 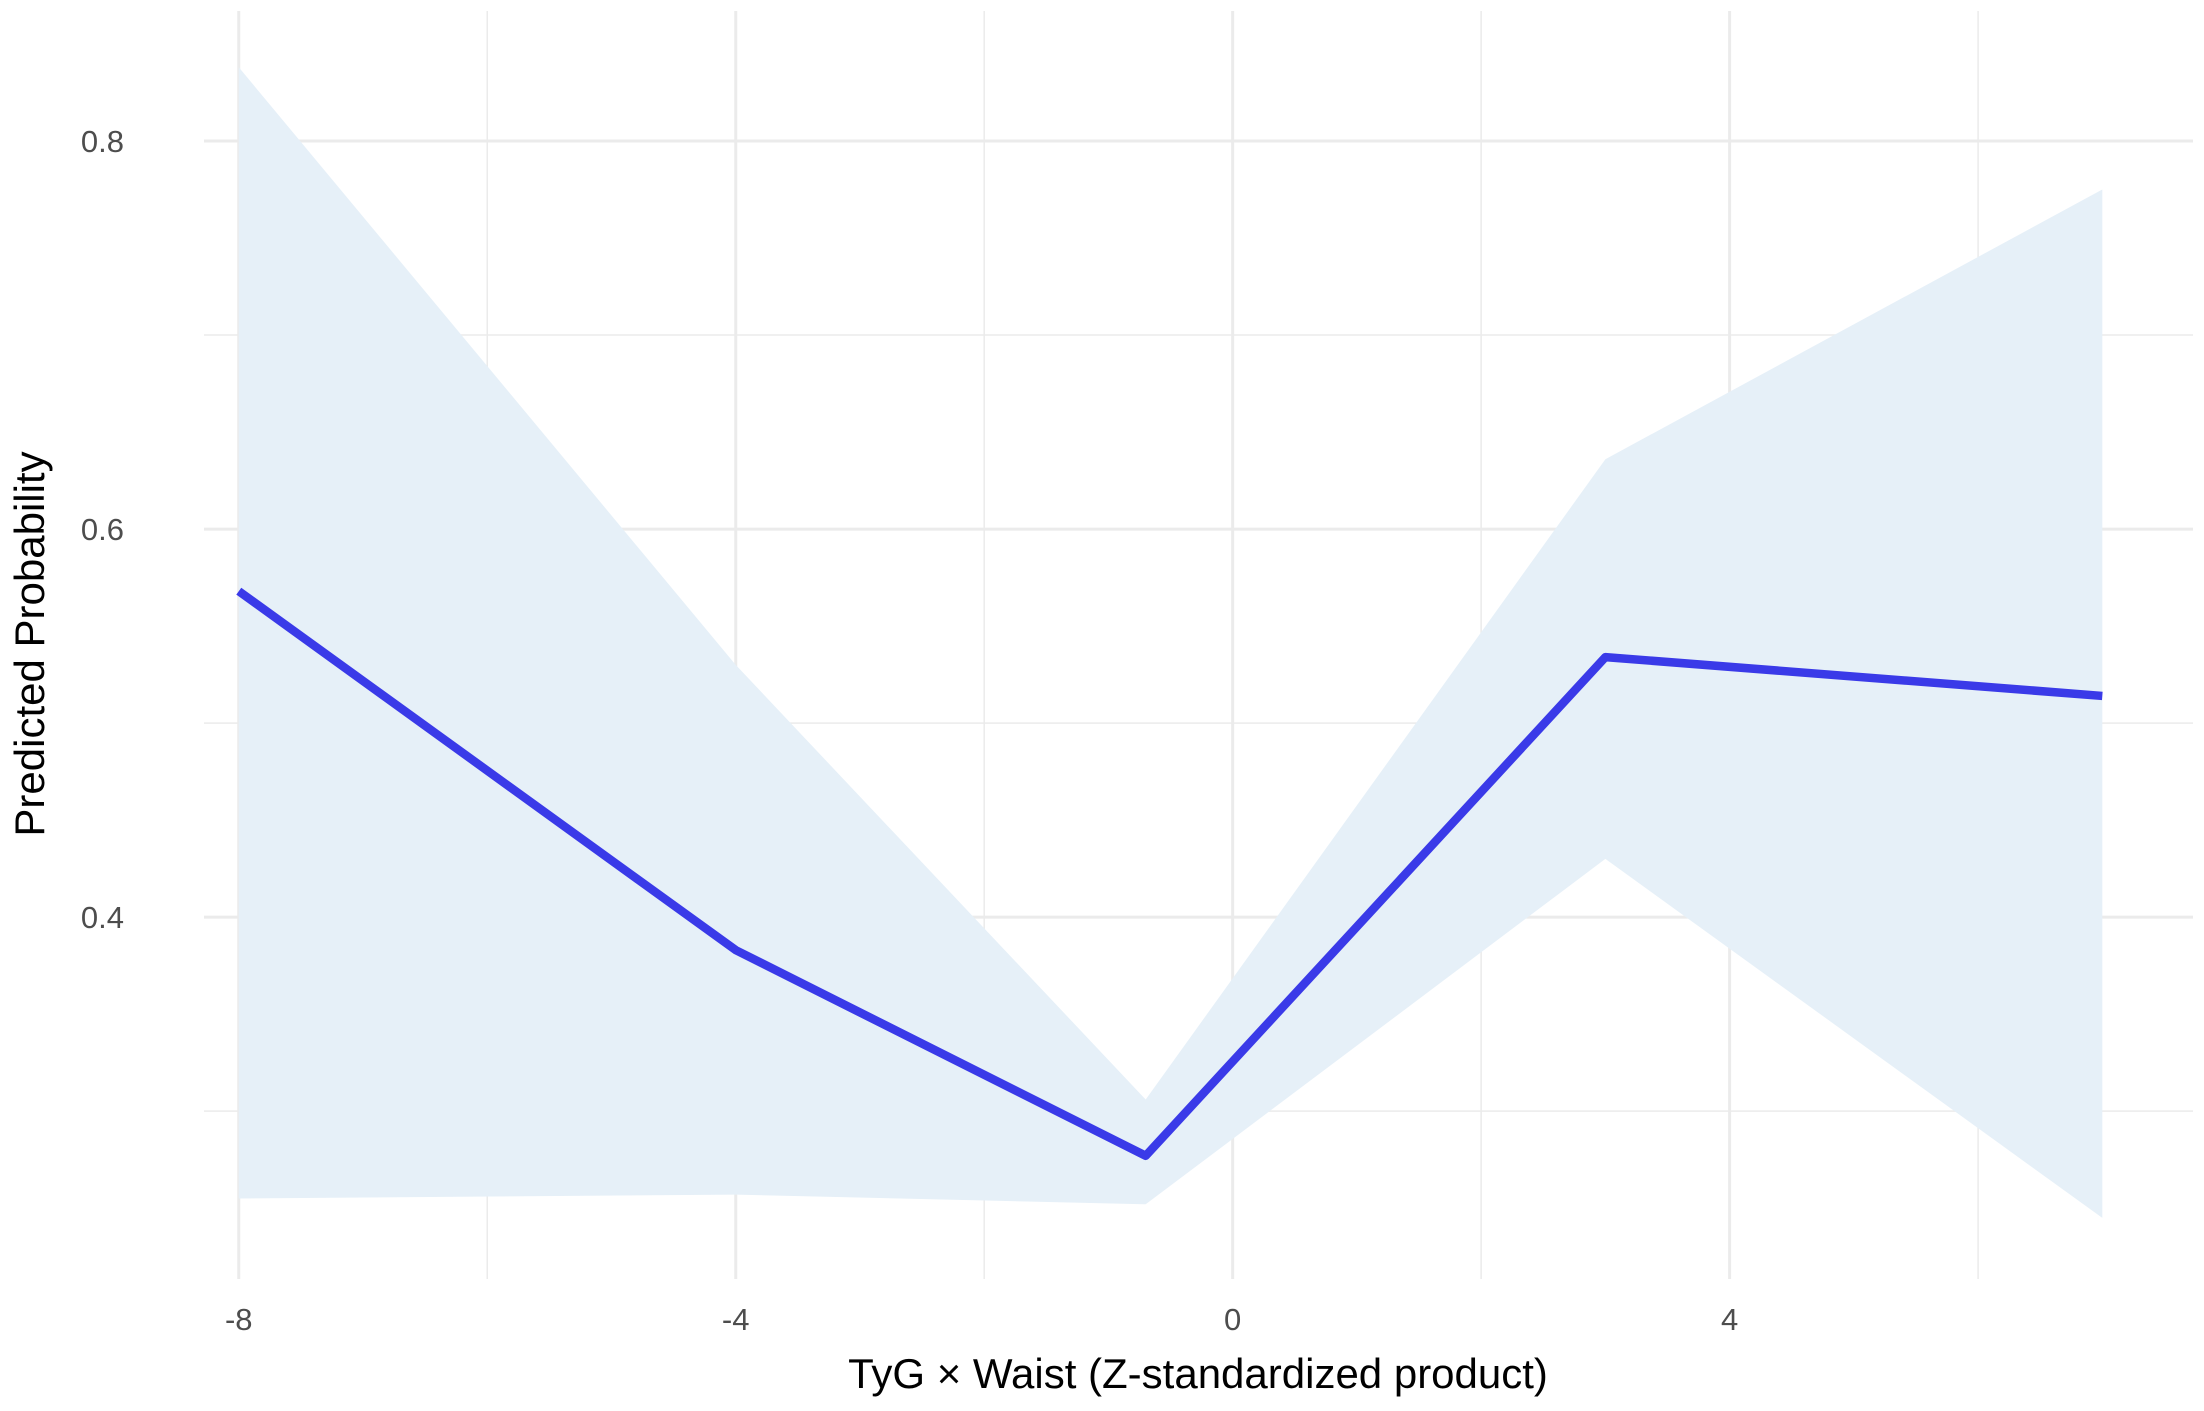 I want to click on x-tick-label: 0, so click(x=1232, y=1319).